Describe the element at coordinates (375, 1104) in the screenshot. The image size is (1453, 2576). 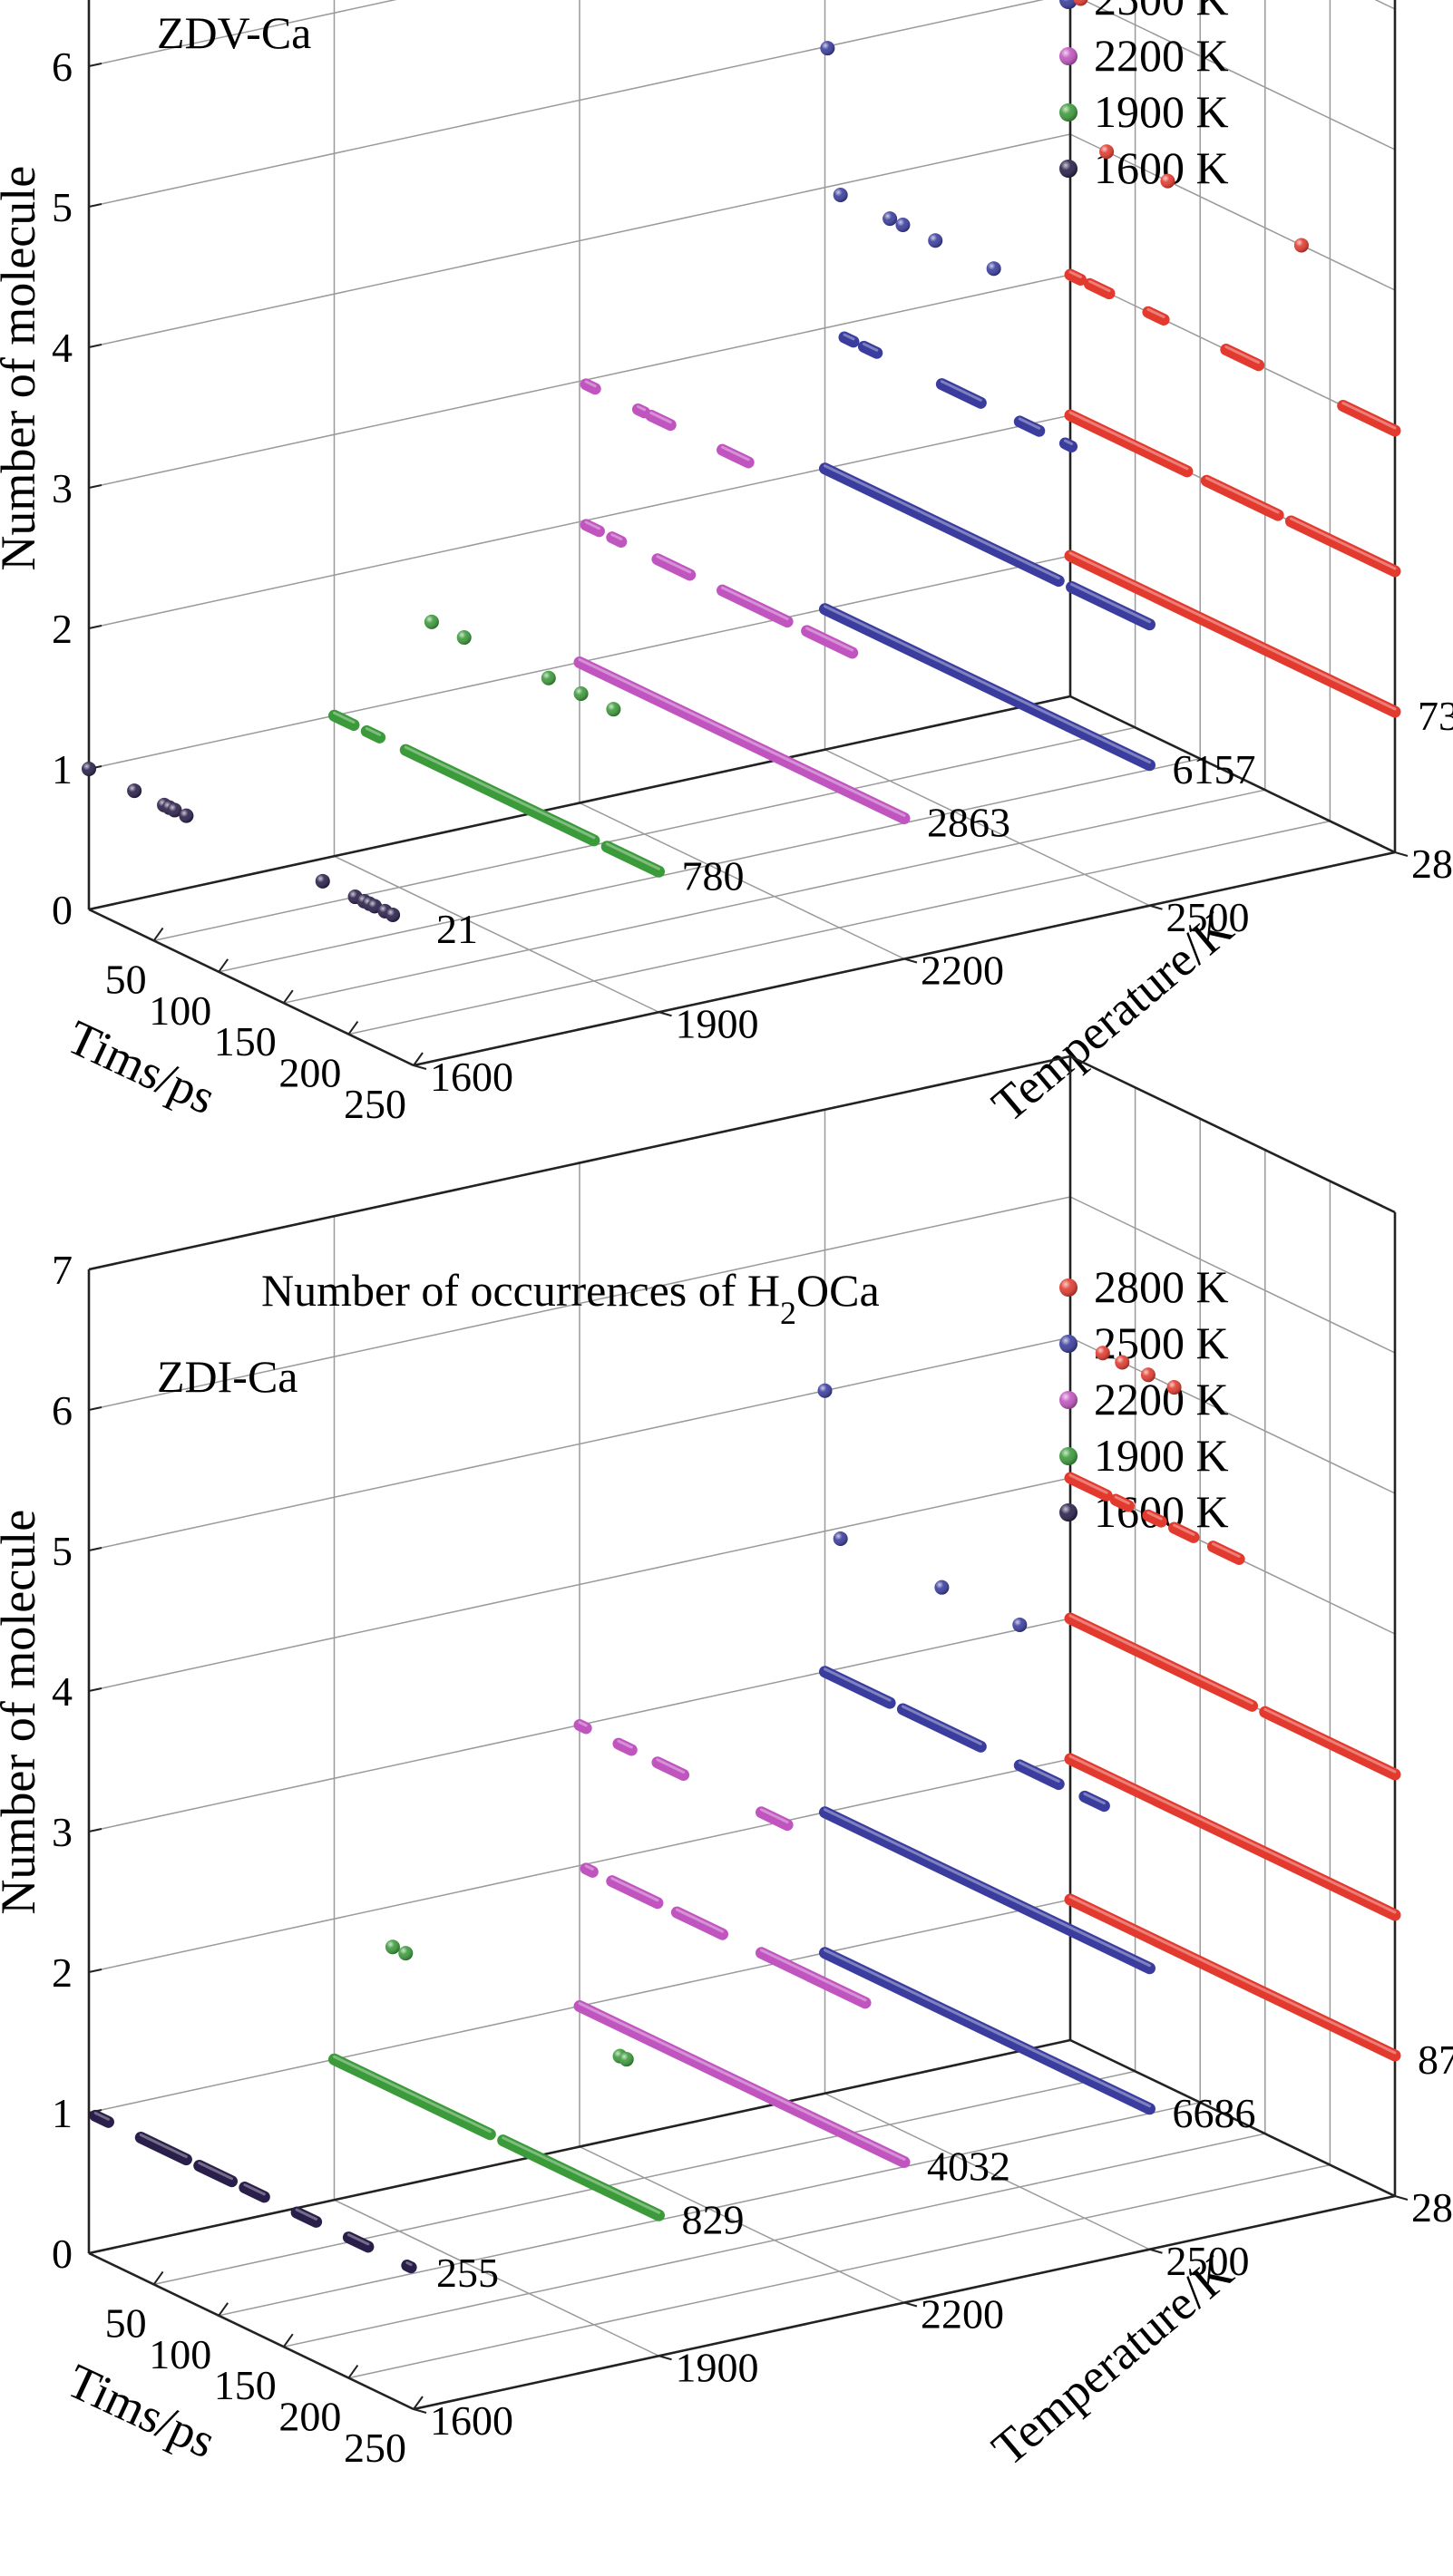
I see `x-tick-label: 250` at that location.